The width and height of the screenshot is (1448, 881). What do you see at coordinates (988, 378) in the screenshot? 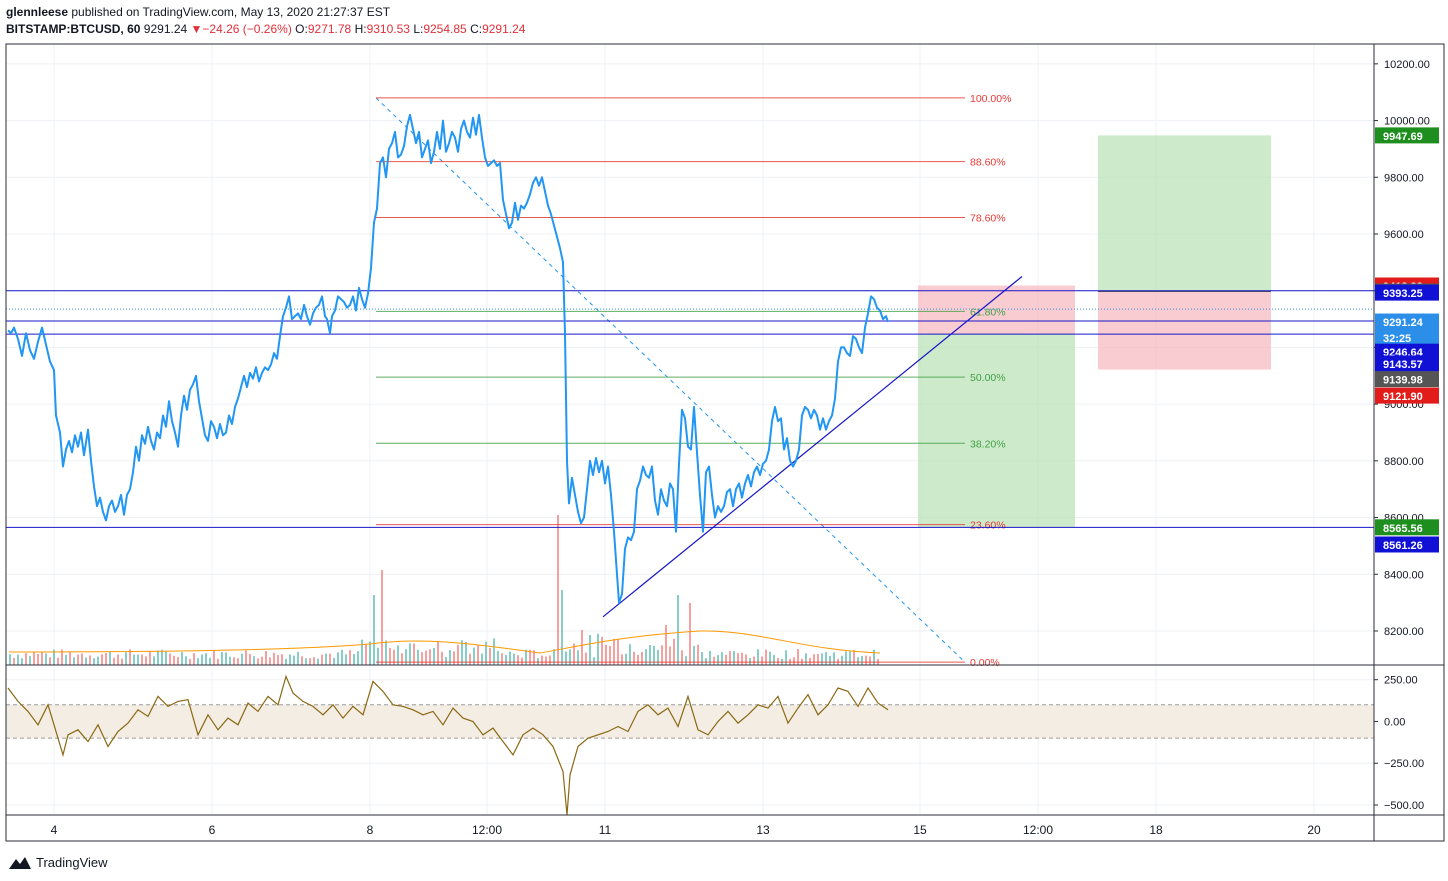
I see `fib-level-label: 50.00%` at bounding box center [988, 378].